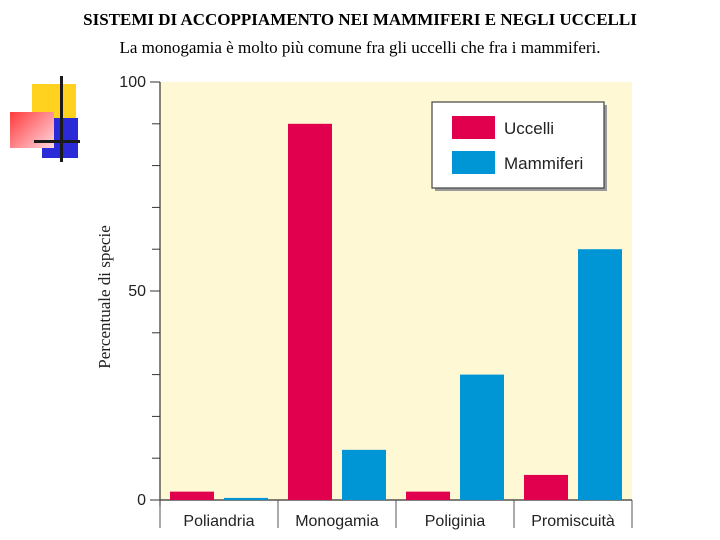 This screenshot has height=540, width=720. What do you see at coordinates (473, 162) in the screenshot?
I see `legend-swatch-mammiferi` at bounding box center [473, 162].